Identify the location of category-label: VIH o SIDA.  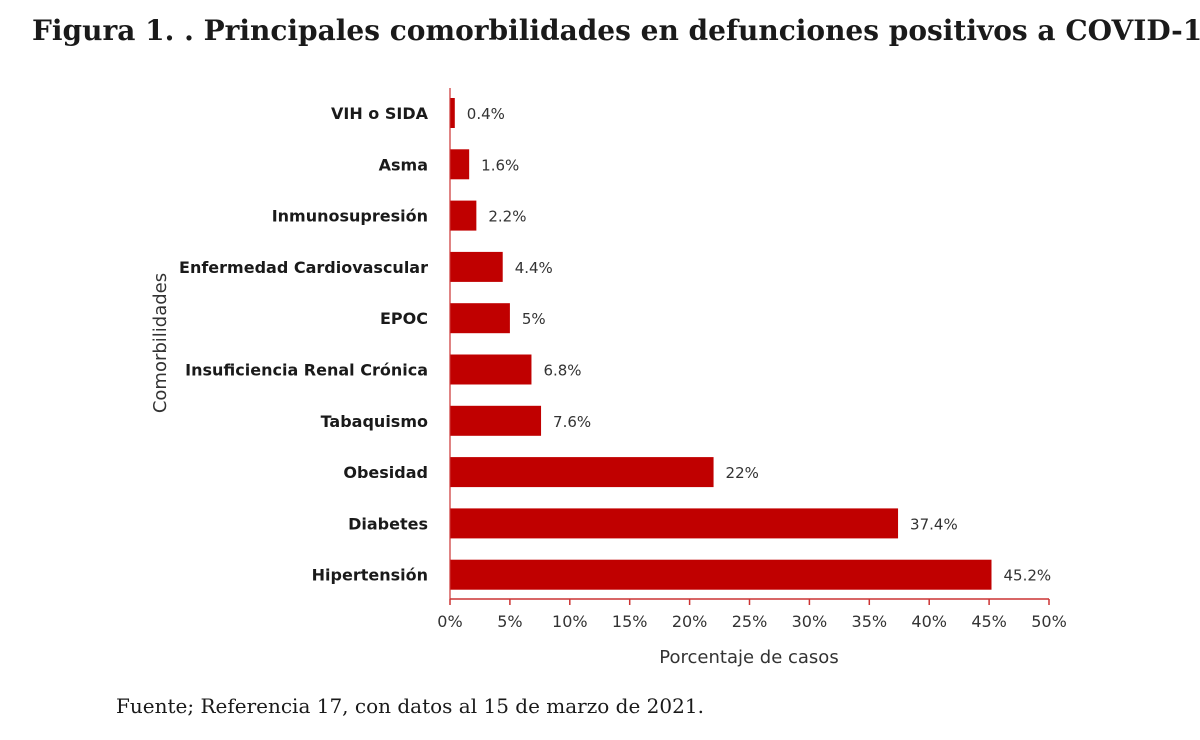
(380, 113).